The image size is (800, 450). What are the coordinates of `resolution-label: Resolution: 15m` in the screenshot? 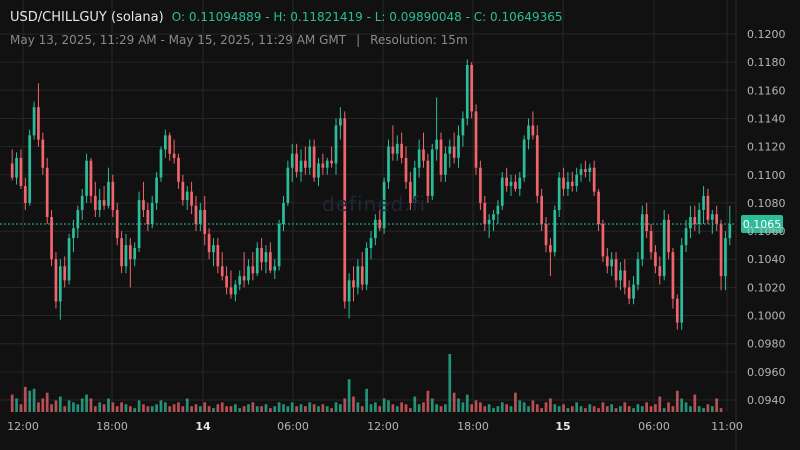 It's located at (419, 40).